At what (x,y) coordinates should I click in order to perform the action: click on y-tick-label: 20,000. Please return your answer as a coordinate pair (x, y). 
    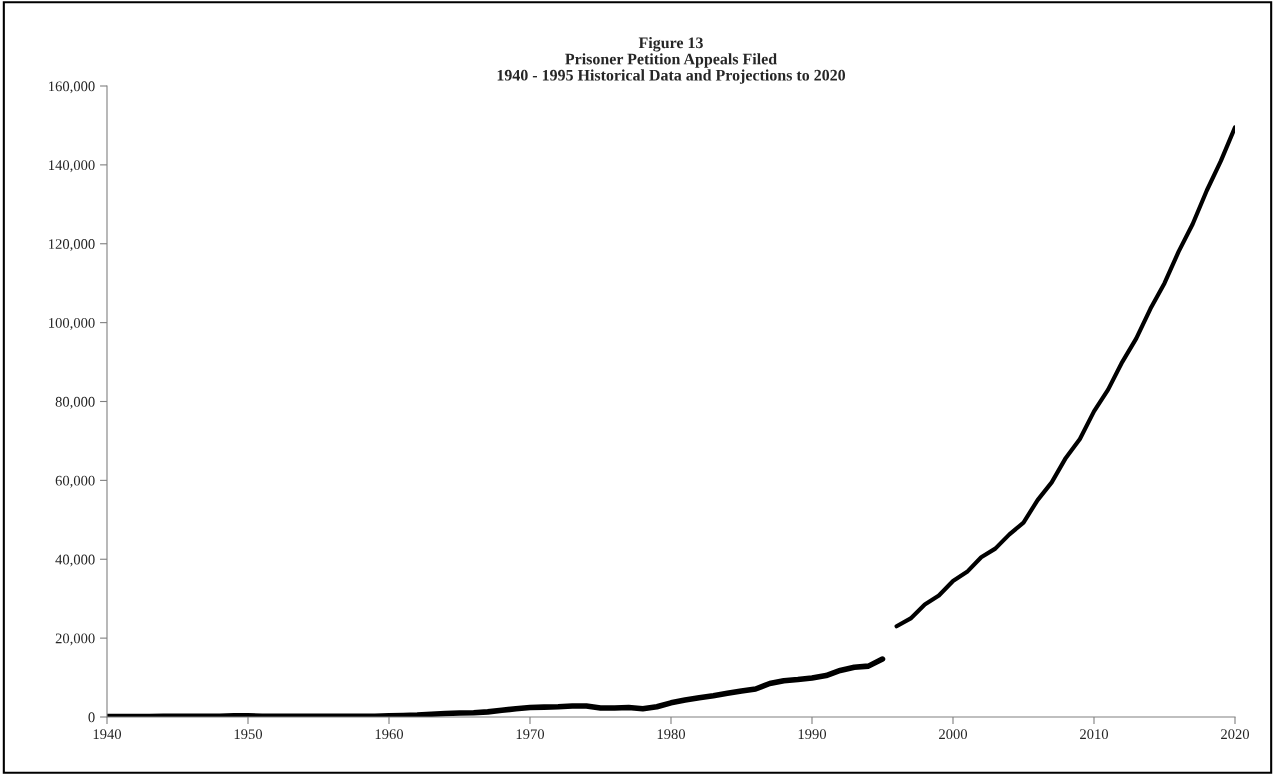
    Looking at the image, I should click on (75, 639).